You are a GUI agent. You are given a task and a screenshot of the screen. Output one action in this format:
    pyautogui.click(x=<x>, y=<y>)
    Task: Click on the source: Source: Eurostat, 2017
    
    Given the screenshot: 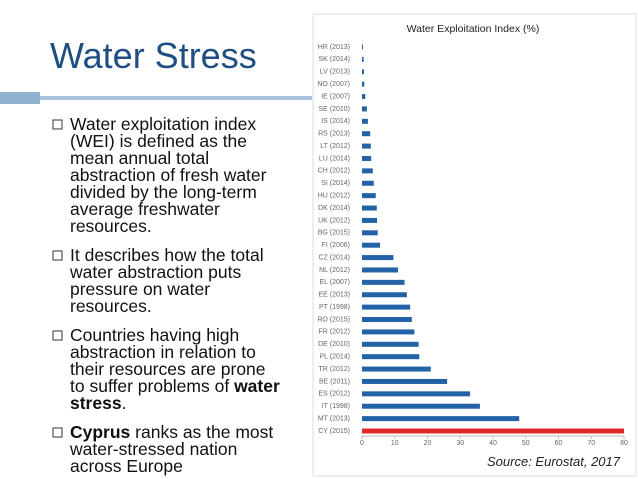 What is the action you would take?
    pyautogui.click(x=554, y=461)
    